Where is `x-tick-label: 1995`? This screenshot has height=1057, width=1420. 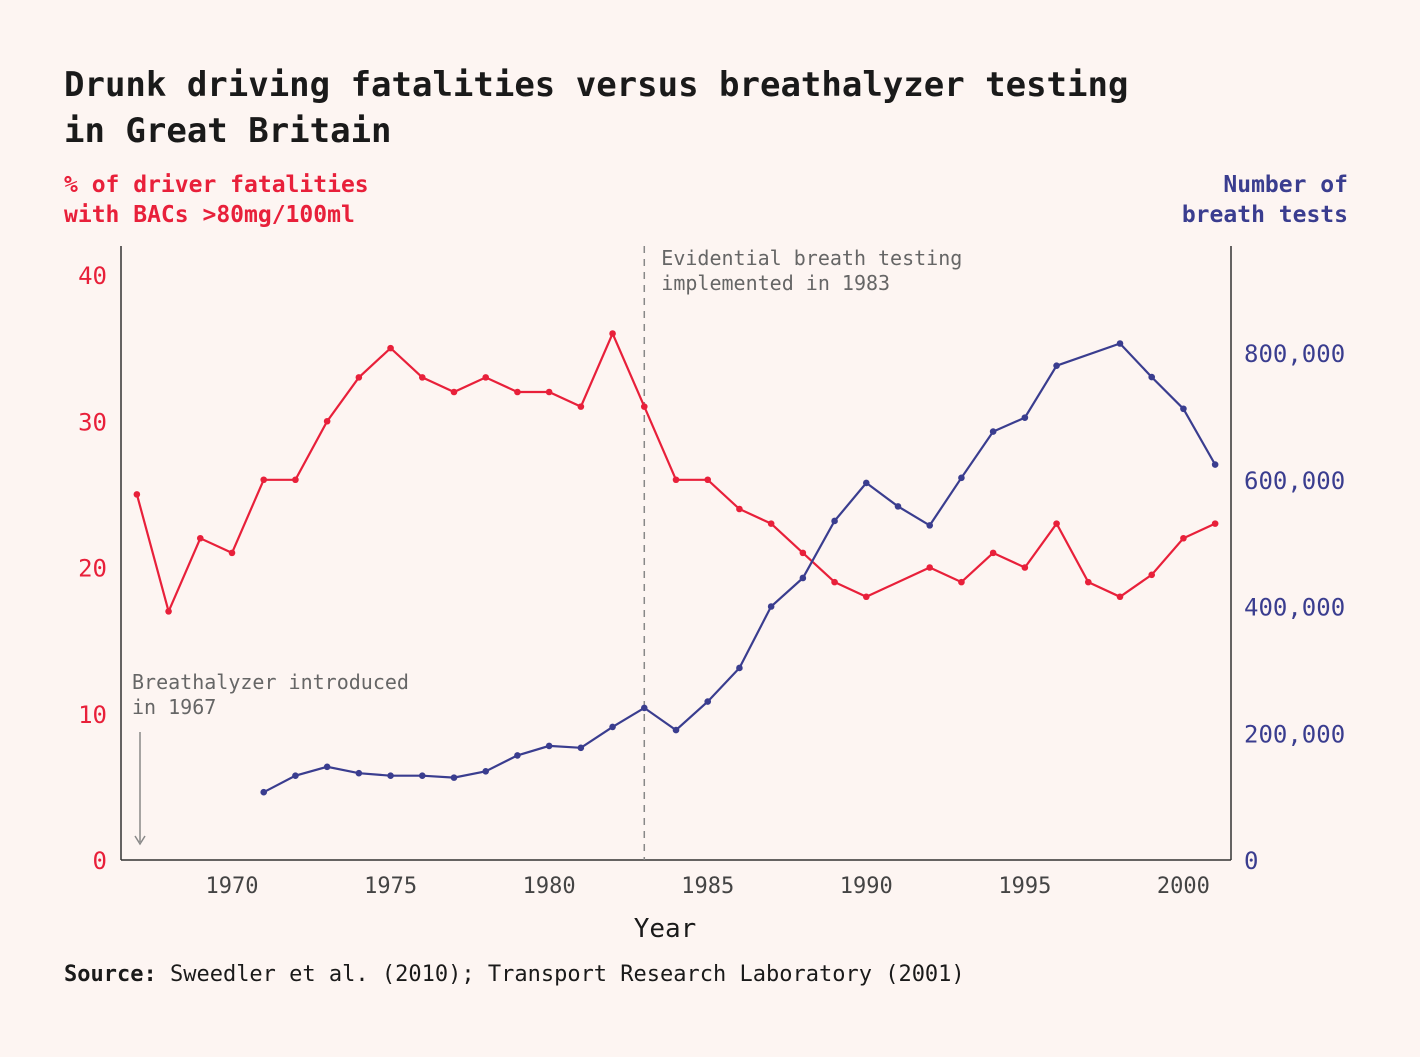
x-tick-label: 1995 is located at coordinates (1024, 886).